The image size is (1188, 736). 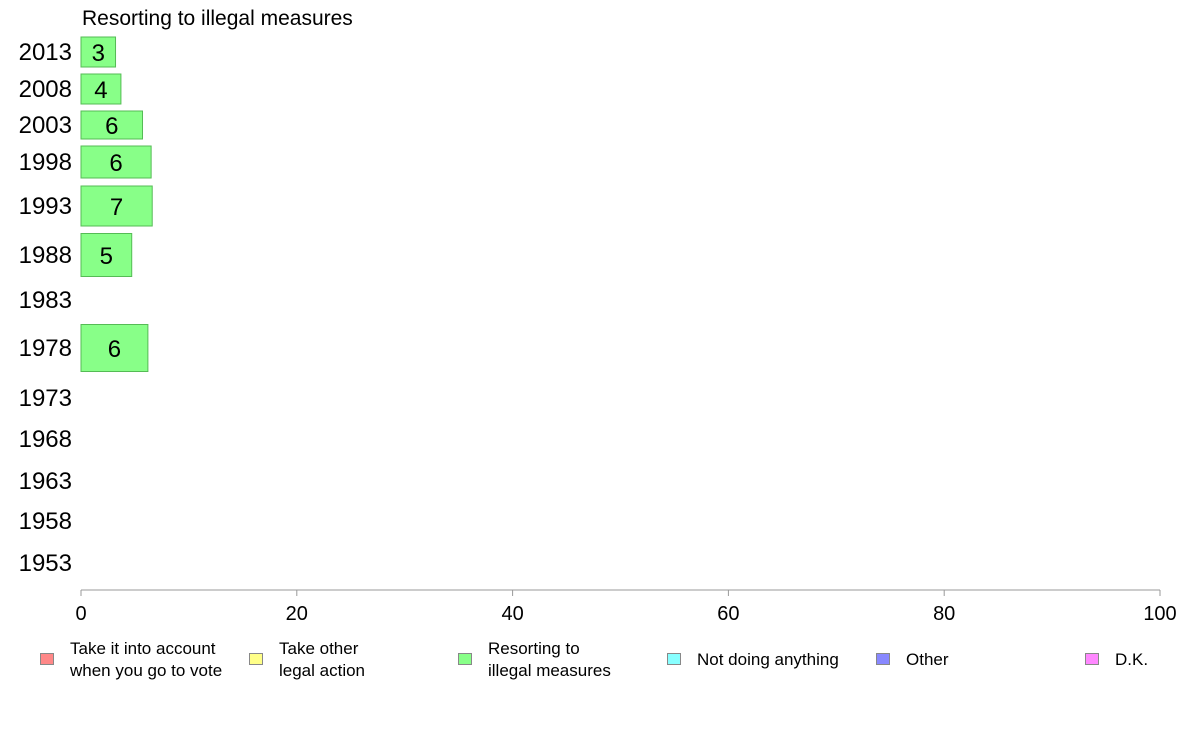 I want to click on category-label: 1958, so click(x=45, y=521).